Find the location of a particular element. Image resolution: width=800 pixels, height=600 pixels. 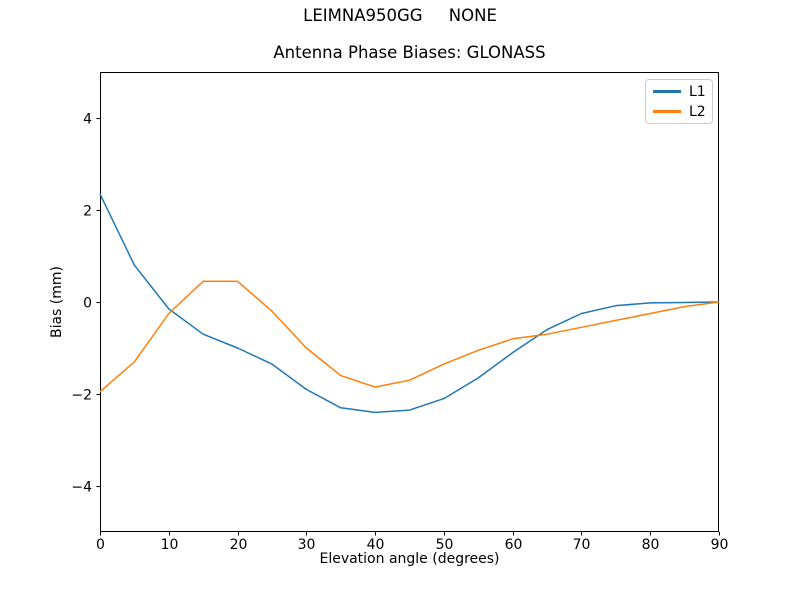

legend-label-l2: L2 is located at coordinates (697, 111).